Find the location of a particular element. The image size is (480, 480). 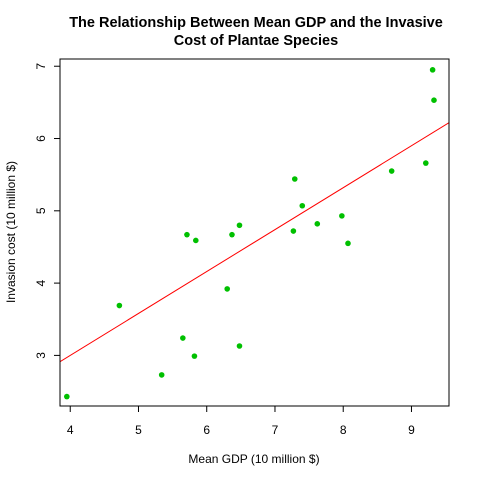

x-tick-label: 4 is located at coordinates (70, 430).